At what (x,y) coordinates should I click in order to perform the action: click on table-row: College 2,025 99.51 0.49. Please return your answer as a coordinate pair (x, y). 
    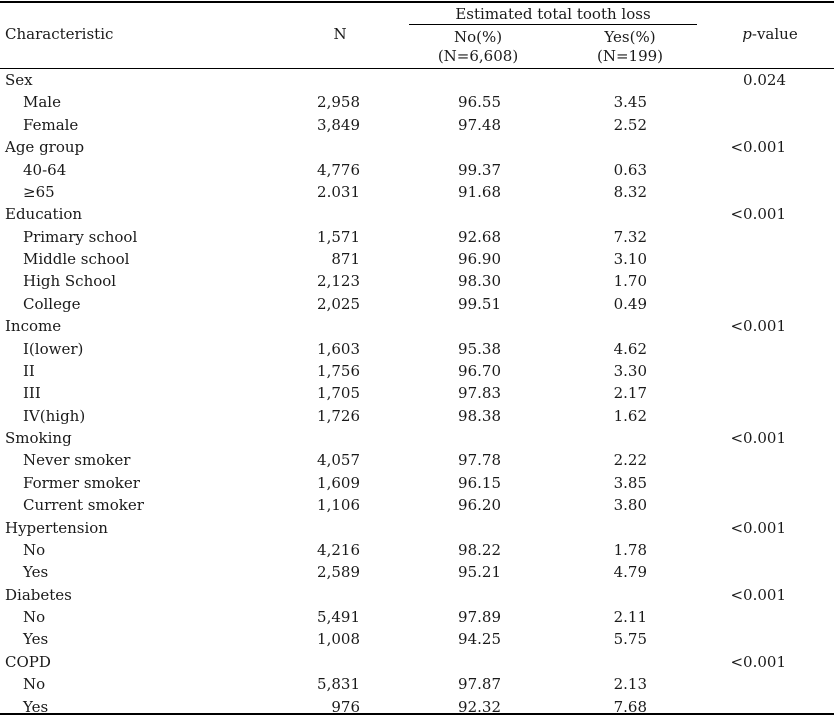
    Looking at the image, I should click on (417, 304).